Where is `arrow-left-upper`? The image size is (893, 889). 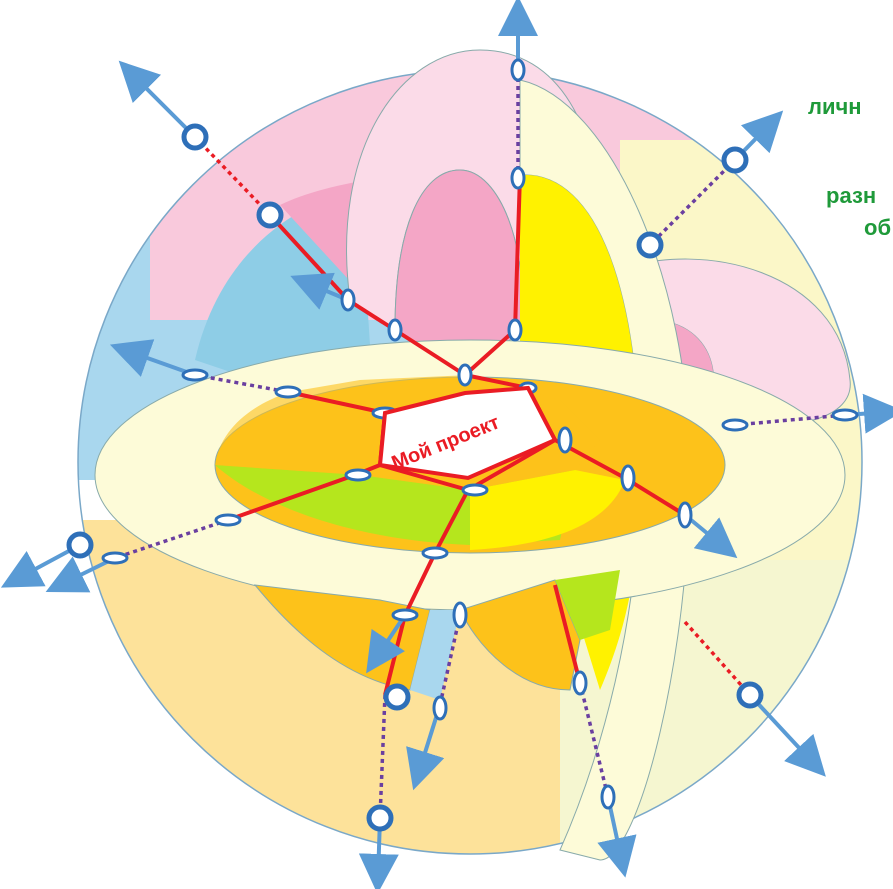 arrow-left-upper is located at coordinates (152, 358).